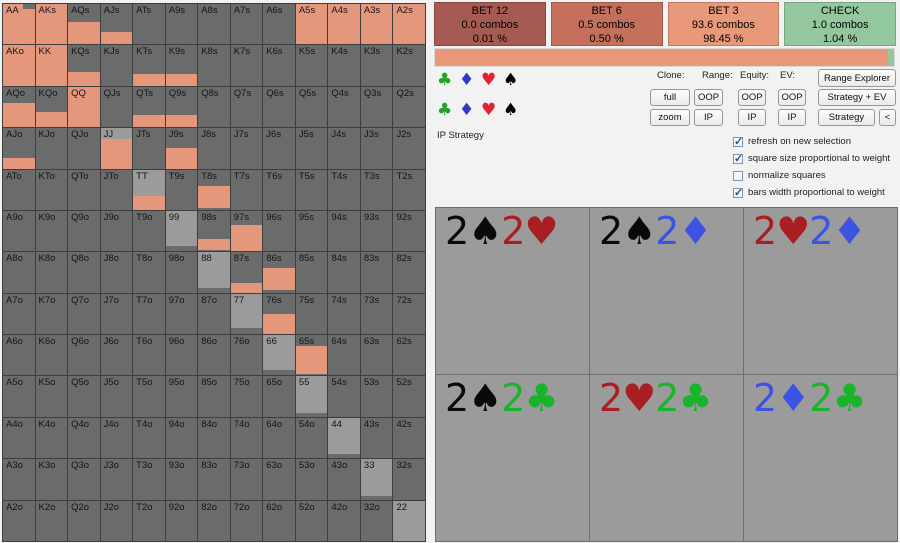 The width and height of the screenshot is (900, 543). I want to click on grid-cell-ats: ATs, so click(149, 24).